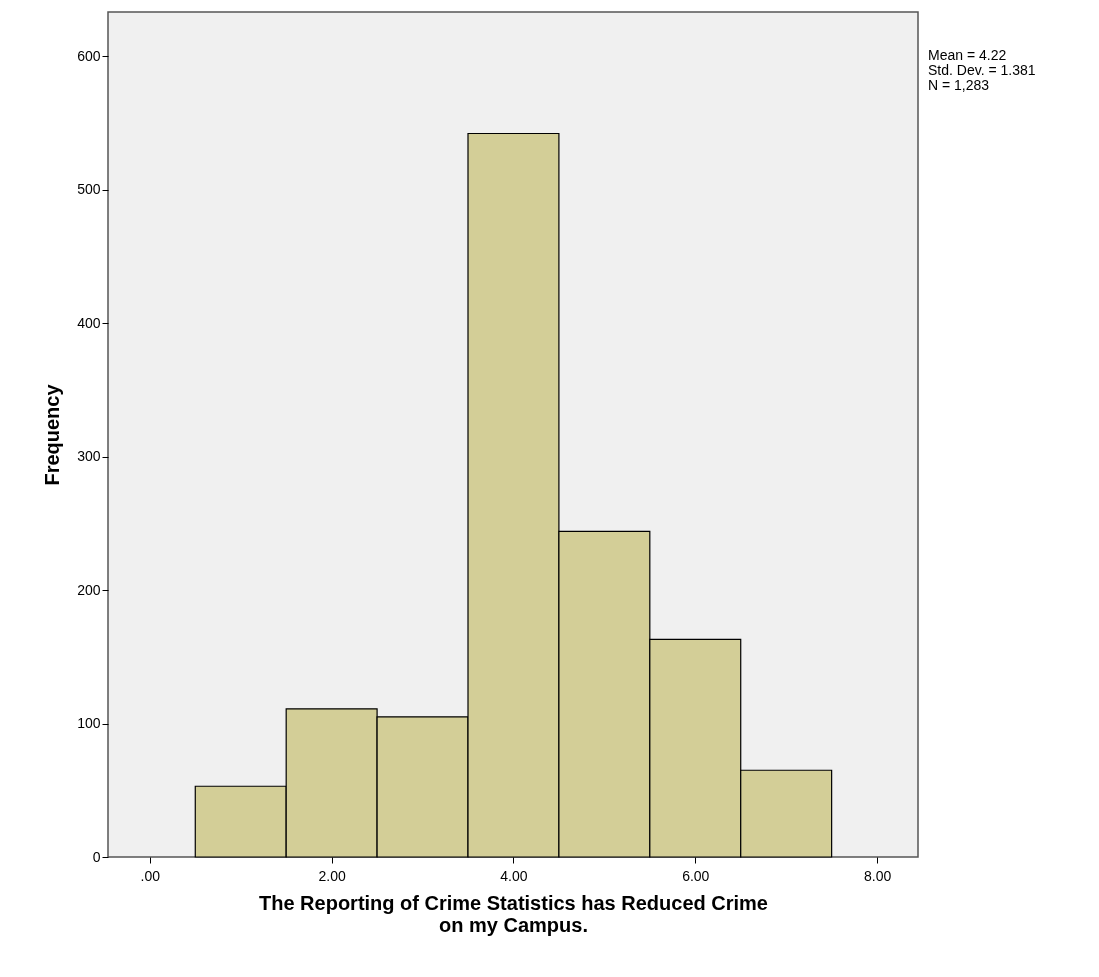 The height and width of the screenshot is (977, 1099). What do you see at coordinates (696, 875) in the screenshot?
I see `x-tick-label: 6.00` at bounding box center [696, 875].